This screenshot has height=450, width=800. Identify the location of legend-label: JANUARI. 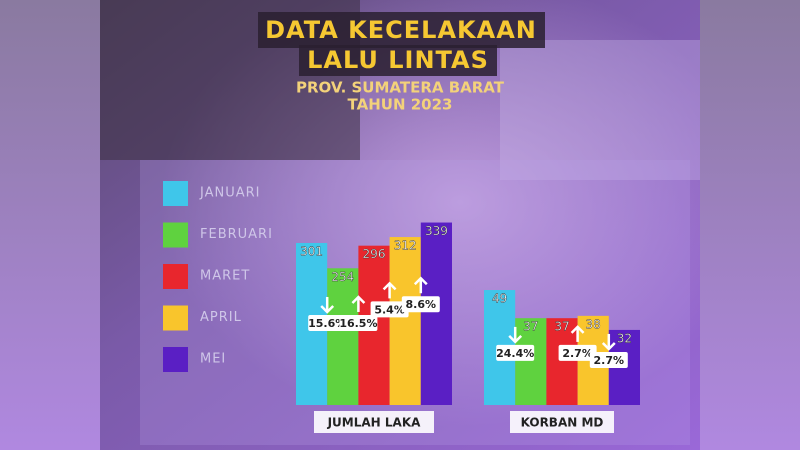
(230, 193).